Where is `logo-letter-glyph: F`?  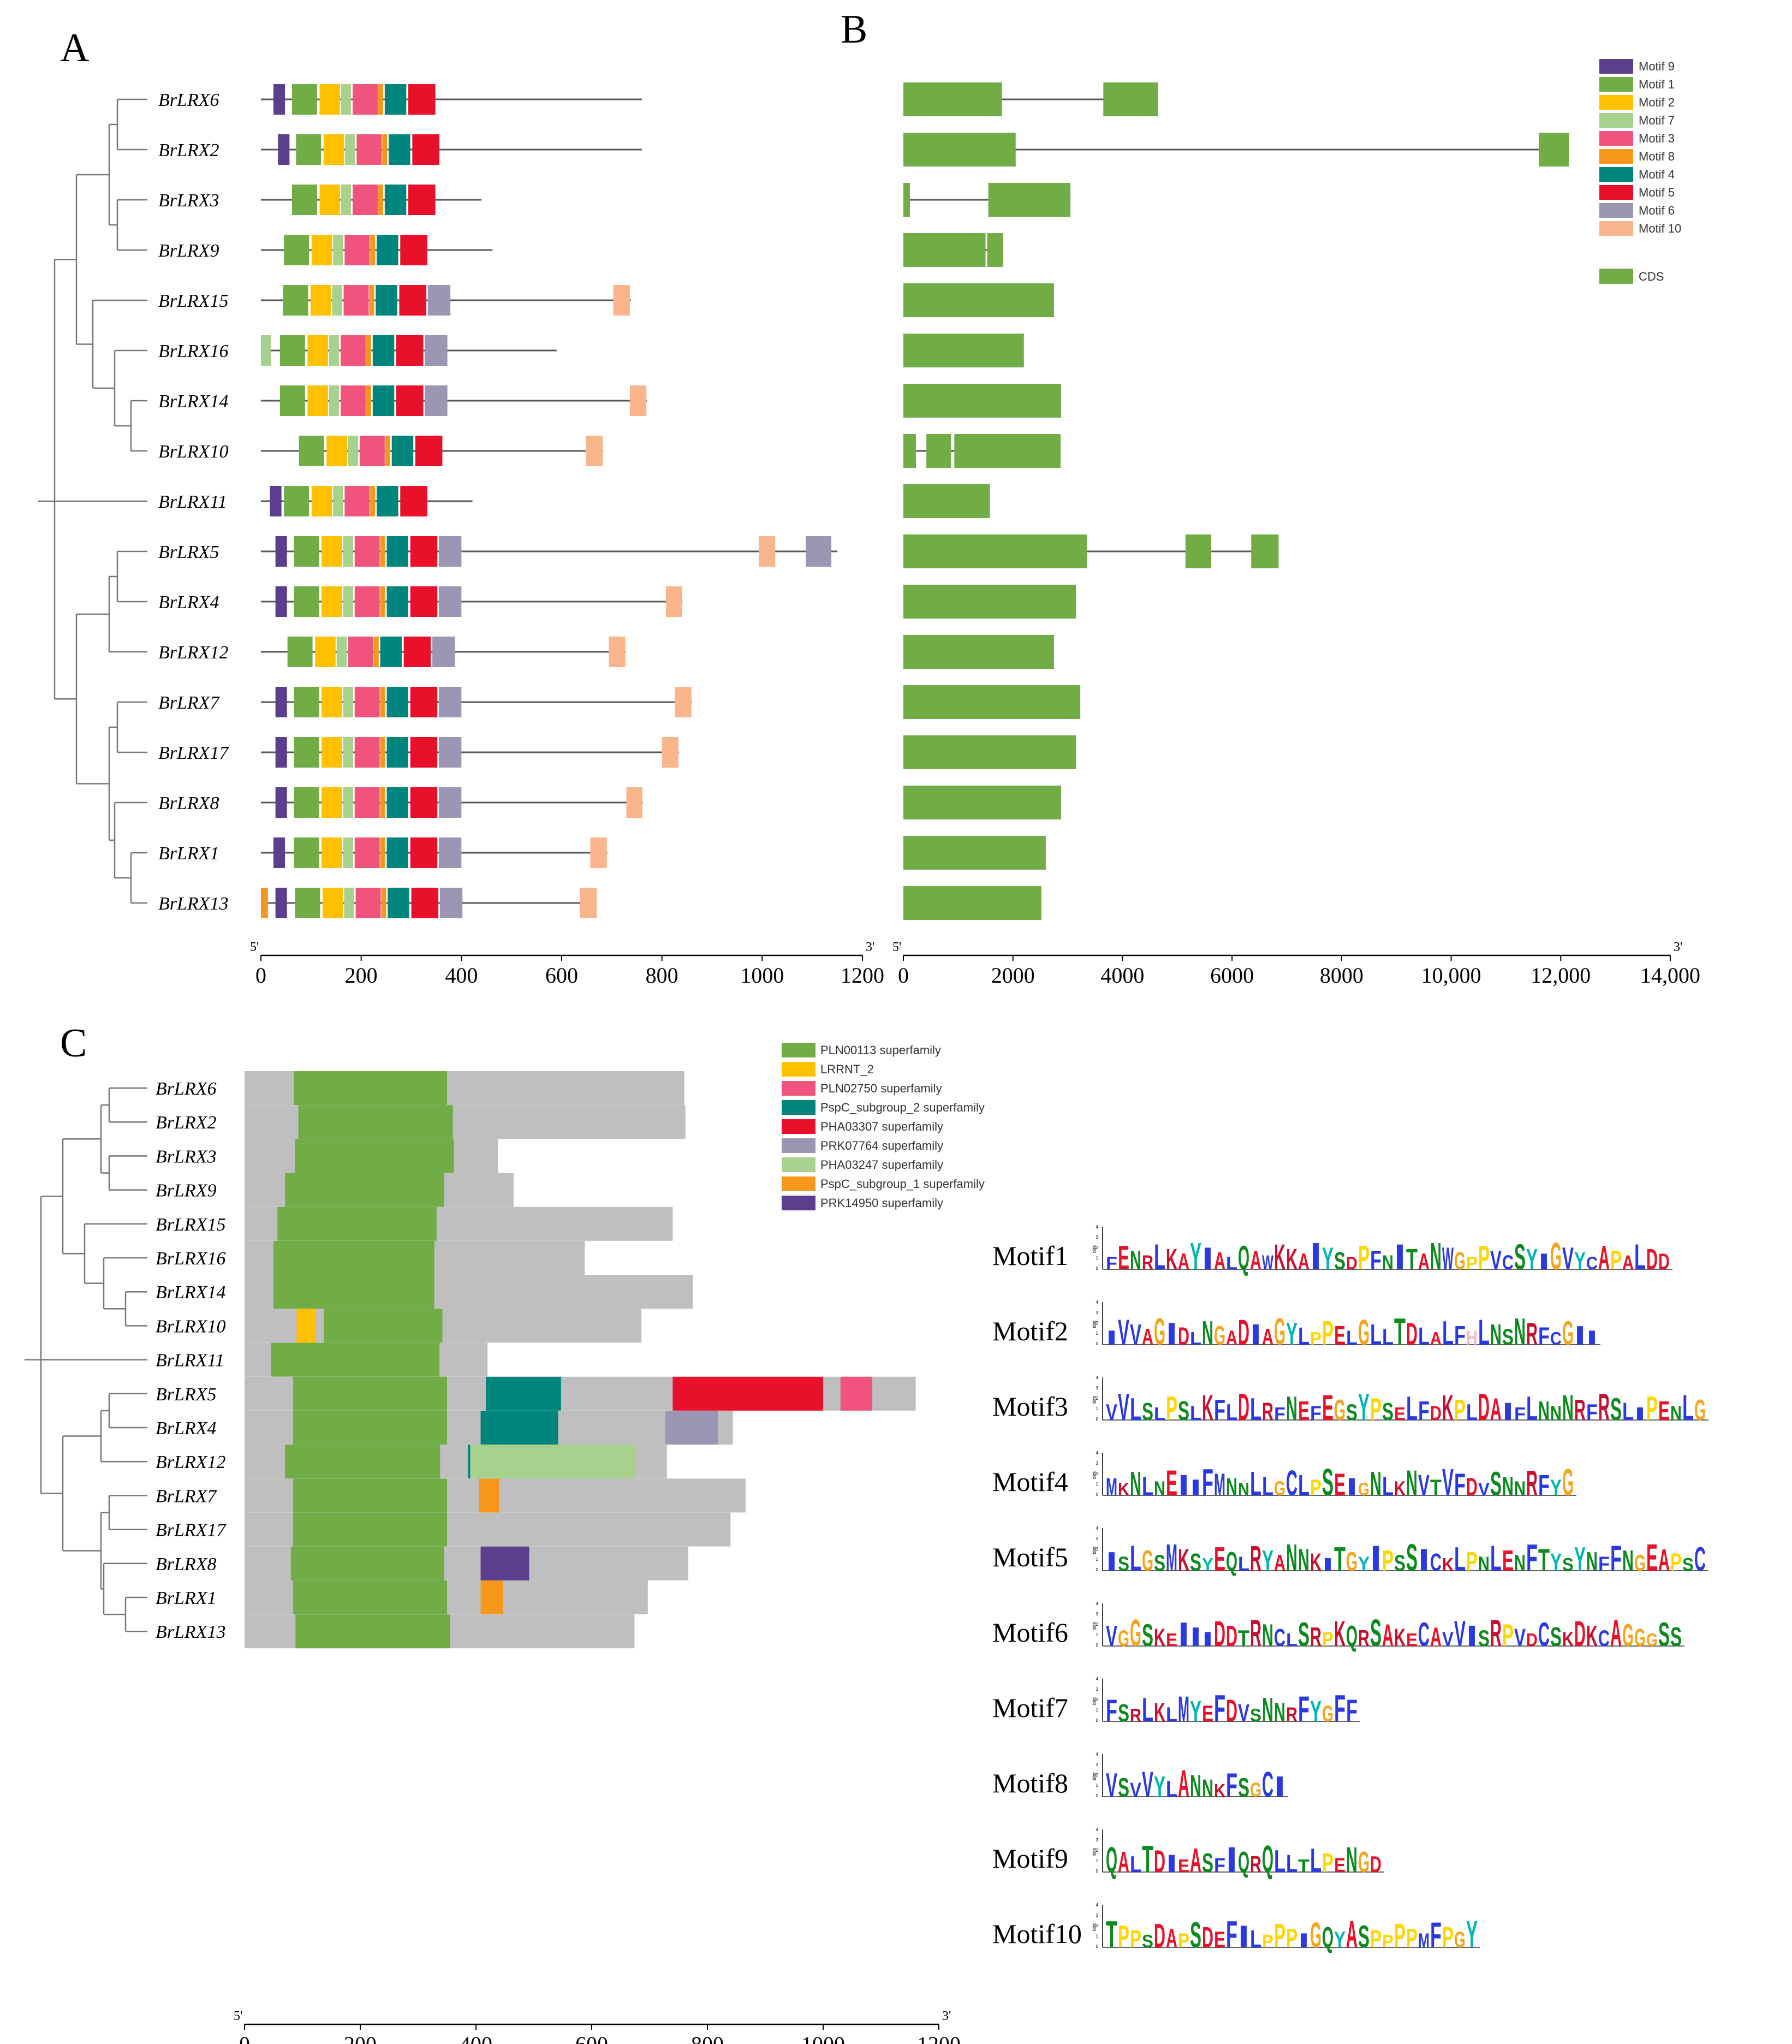
logo-letter-glyph: F is located at coordinates (1207, 1482).